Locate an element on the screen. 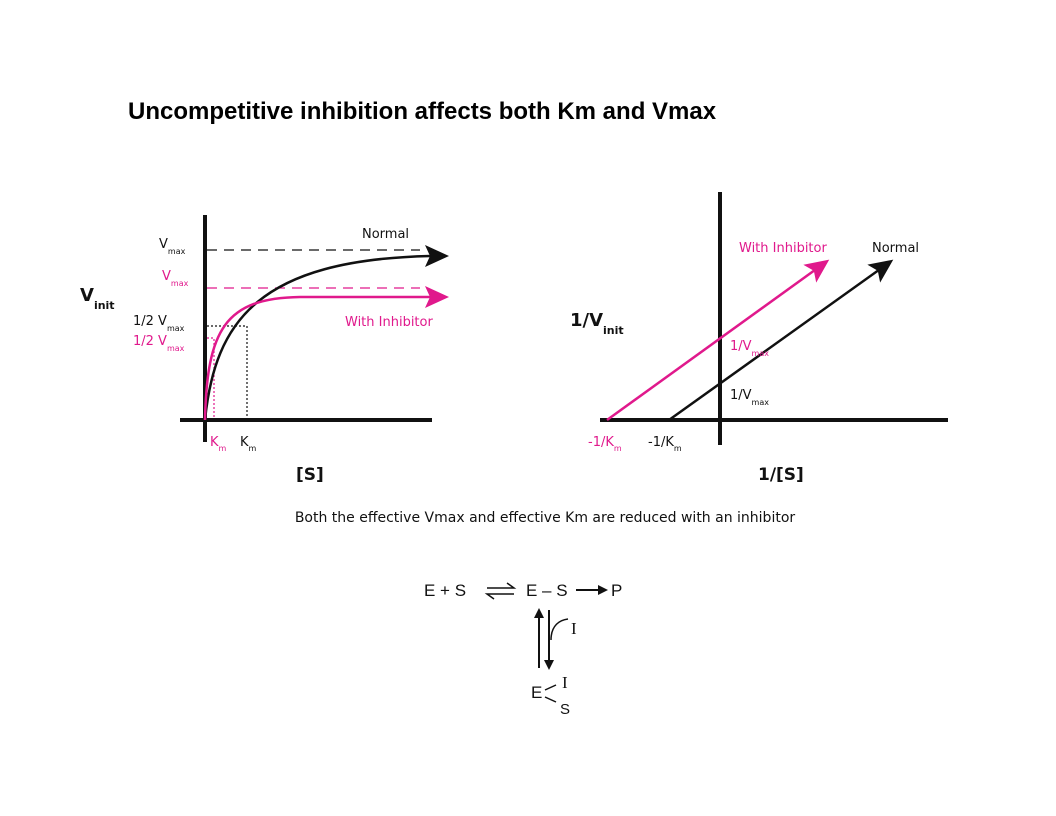  km-label: Km is located at coordinates (248, 444).